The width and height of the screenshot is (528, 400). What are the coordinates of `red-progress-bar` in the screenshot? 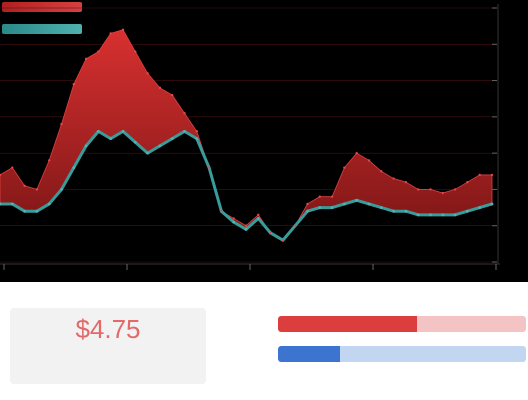 It's located at (402, 324).